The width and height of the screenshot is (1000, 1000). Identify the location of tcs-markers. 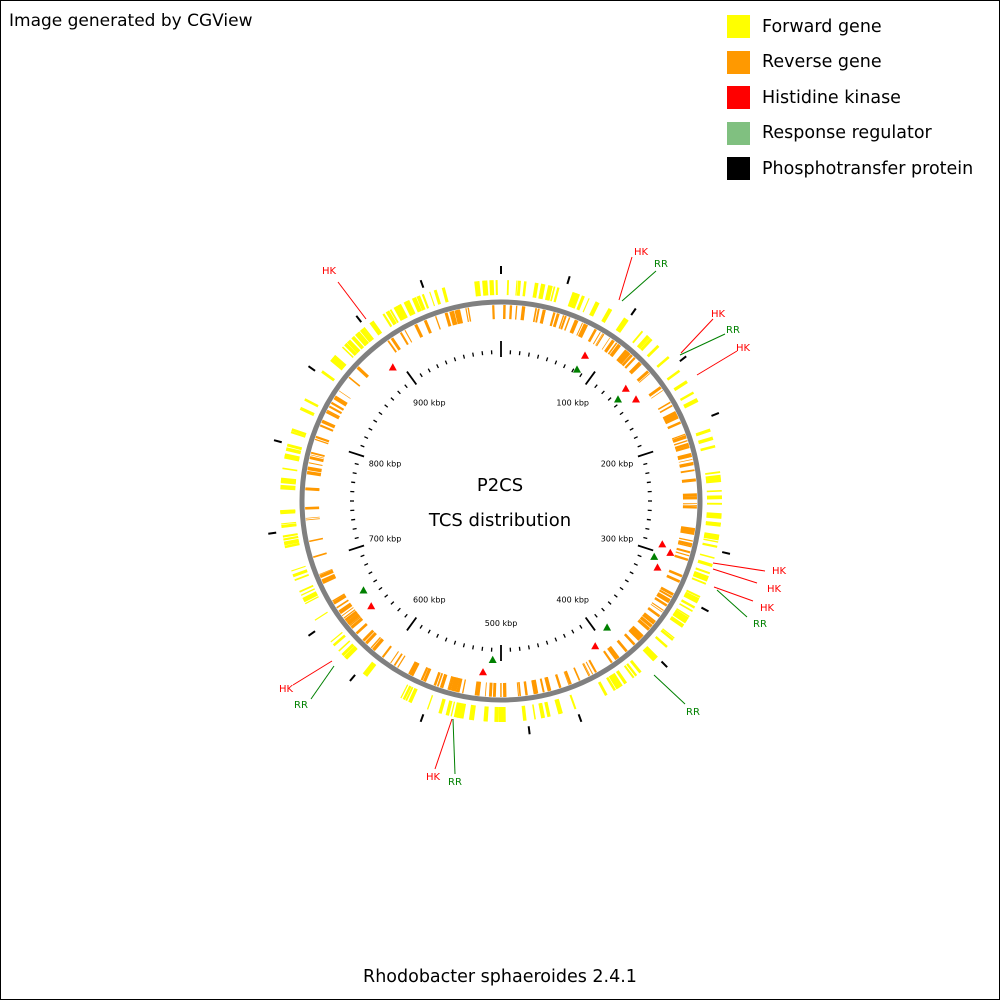
(517, 513).